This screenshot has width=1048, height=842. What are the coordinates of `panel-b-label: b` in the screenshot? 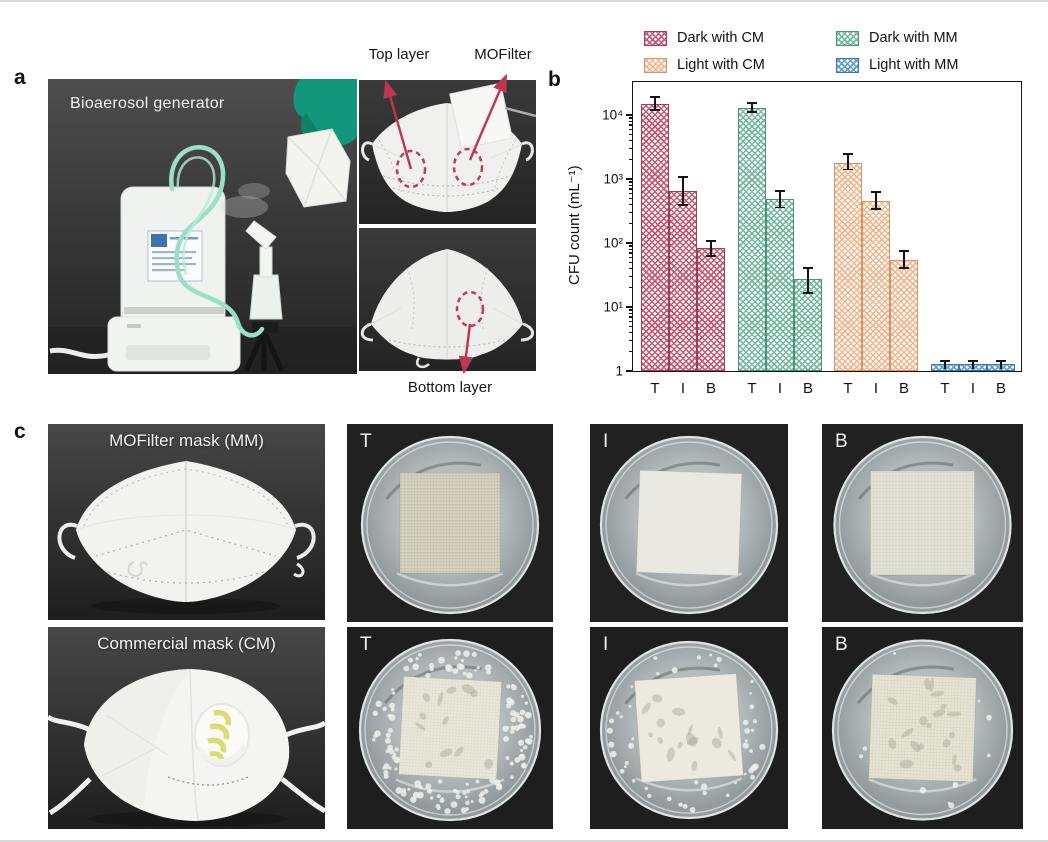 It's located at (554, 79).